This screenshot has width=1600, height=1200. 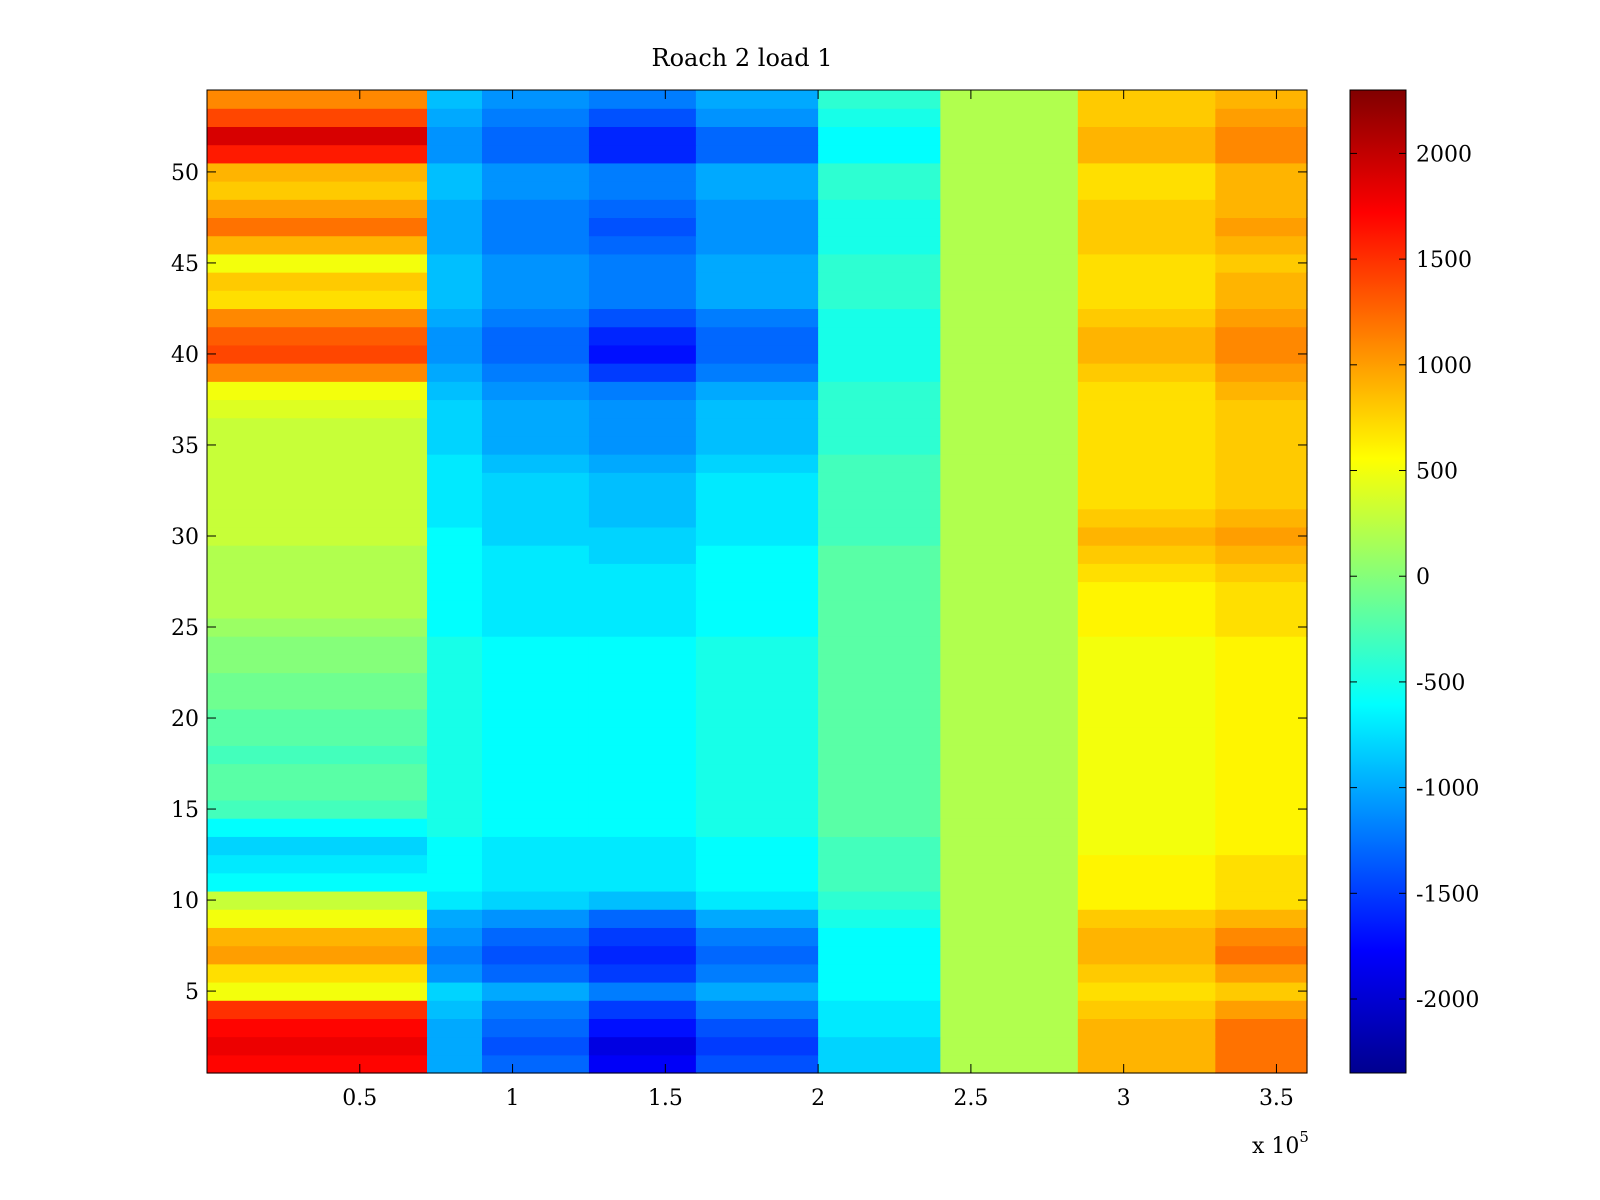 What do you see at coordinates (185, 264) in the screenshot?
I see `y-tick-label: 45` at bounding box center [185, 264].